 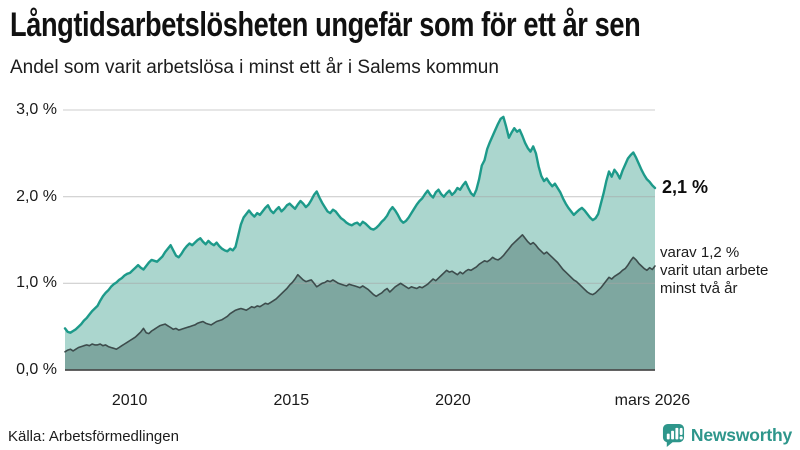 What do you see at coordinates (652, 400) in the screenshot?
I see `x-tick-label: mars 2026` at bounding box center [652, 400].